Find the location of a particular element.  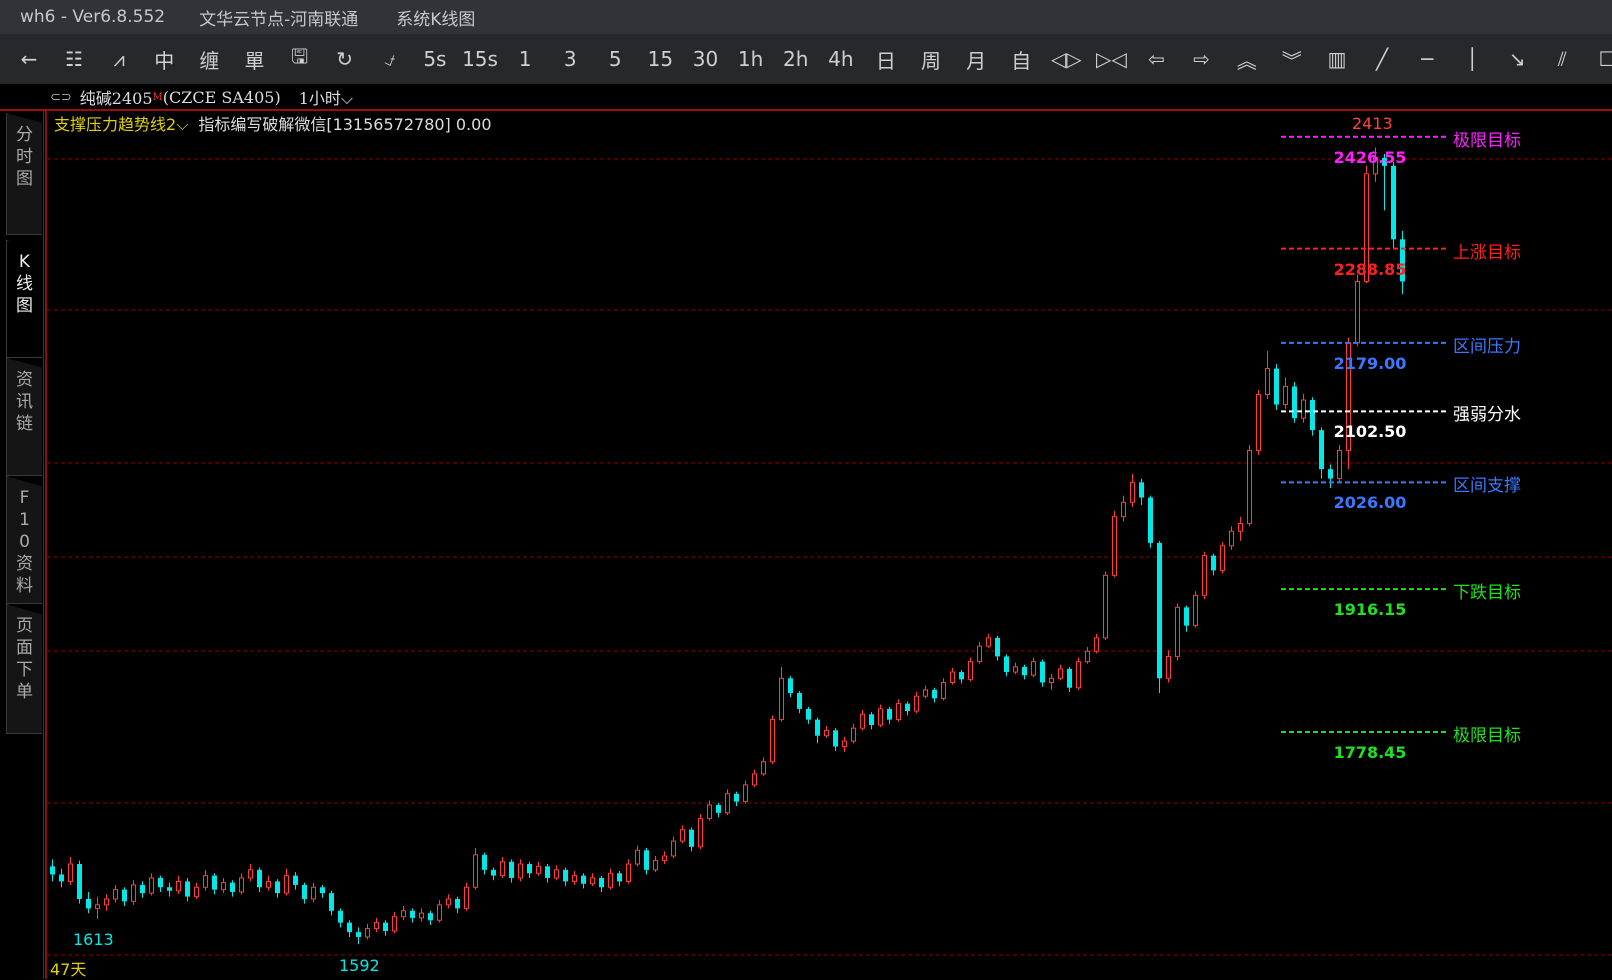

level-name: 强弱分水 is located at coordinates (1487, 412).